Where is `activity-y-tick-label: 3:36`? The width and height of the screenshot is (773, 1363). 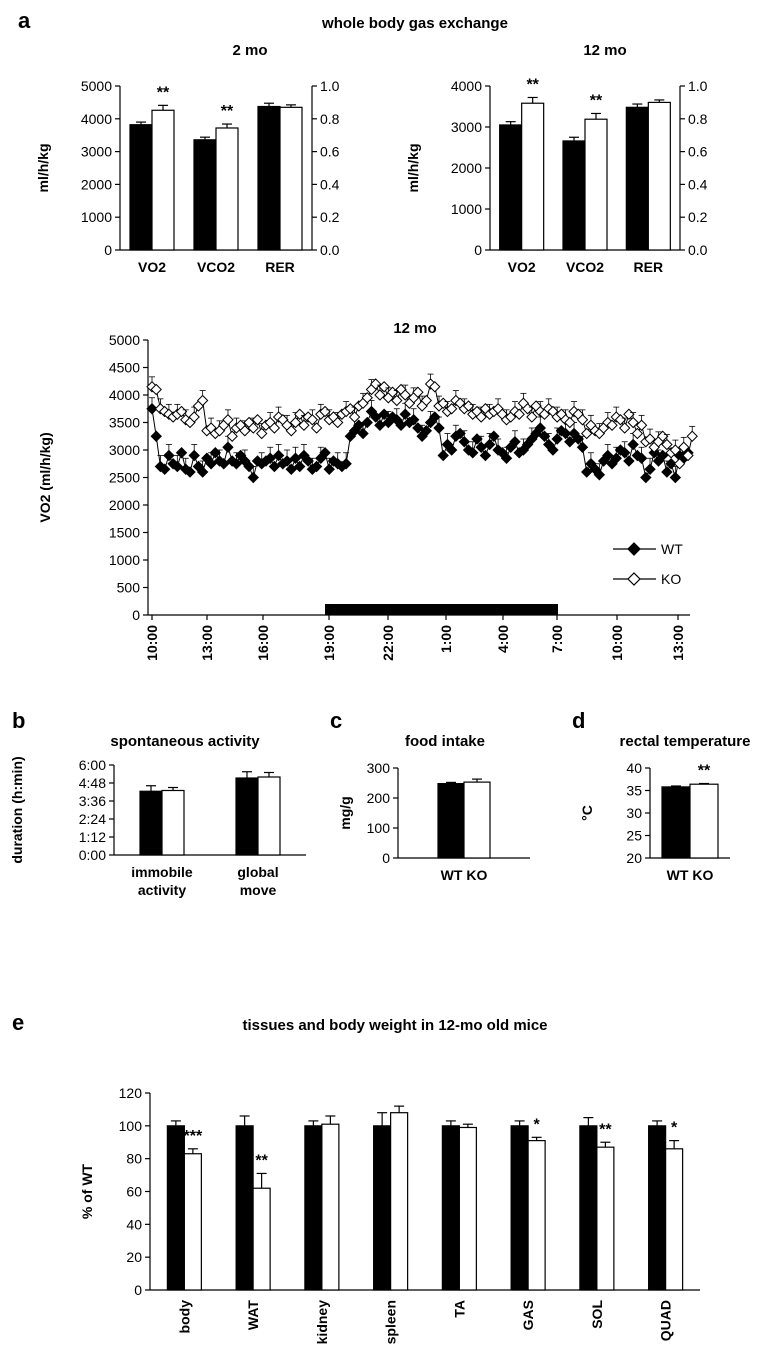 activity-y-tick-label: 3:36 is located at coordinates (92, 801).